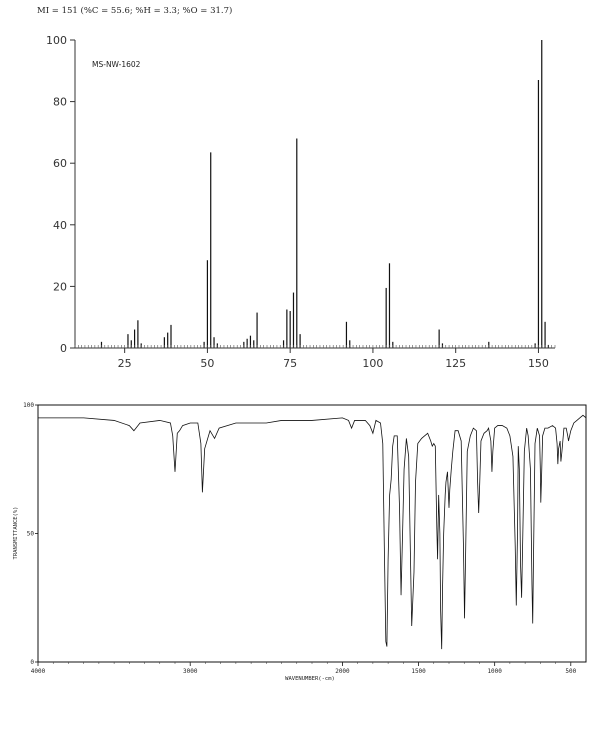  I want to click on ir-x-tick-label: 1000, so click(494, 671).